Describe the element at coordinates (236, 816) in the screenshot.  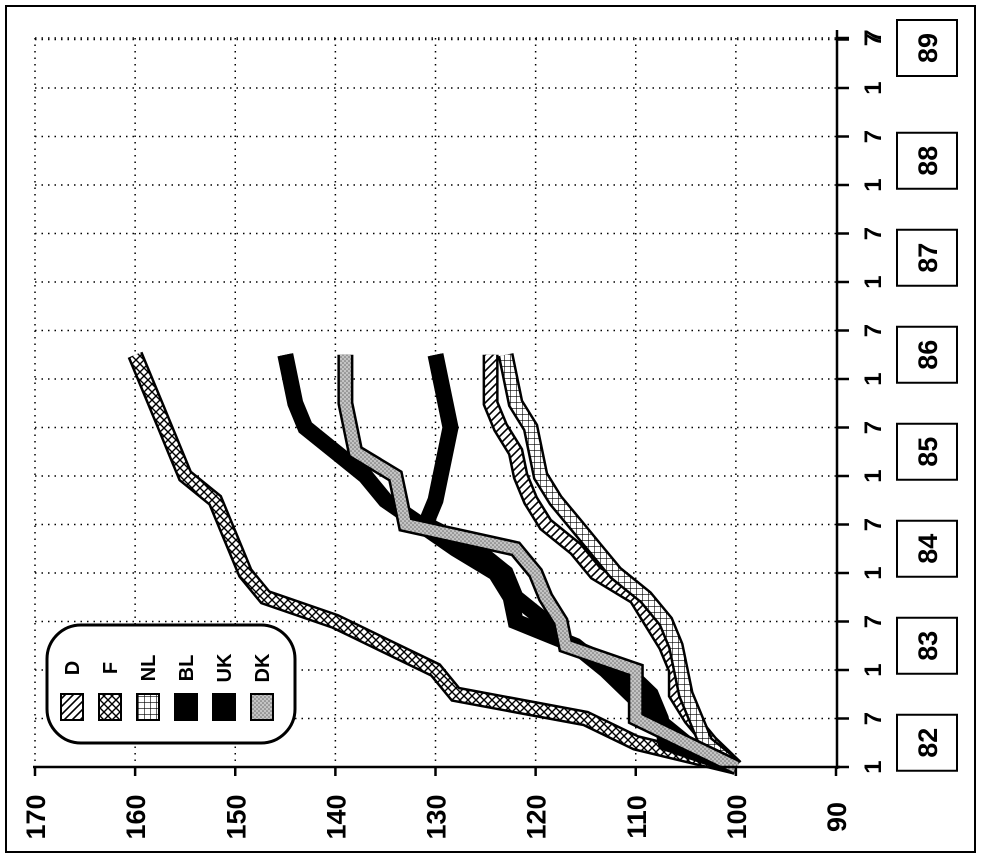
I see `value-tick-label: 150` at that location.